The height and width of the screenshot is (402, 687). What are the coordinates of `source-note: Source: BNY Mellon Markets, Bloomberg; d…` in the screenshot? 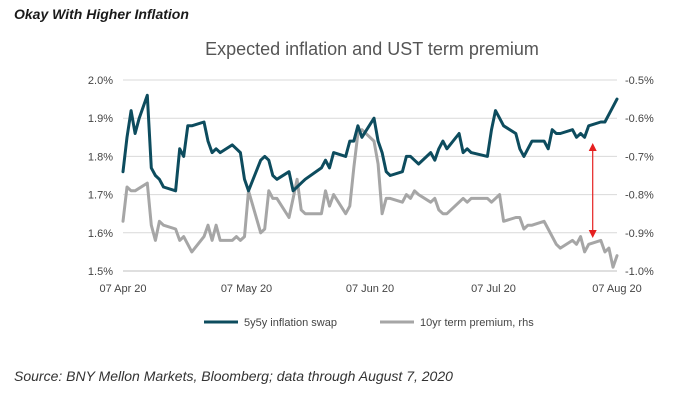 It's located at (233, 376).